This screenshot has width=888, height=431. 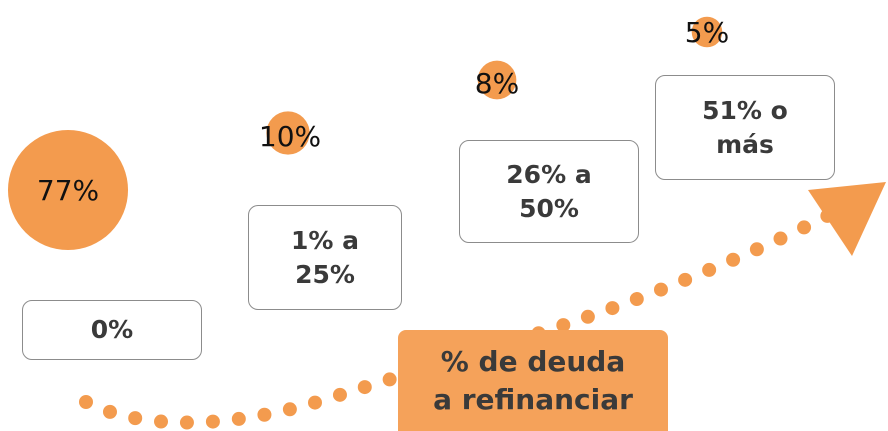 I want to click on value-label: 5%, so click(x=707, y=32).